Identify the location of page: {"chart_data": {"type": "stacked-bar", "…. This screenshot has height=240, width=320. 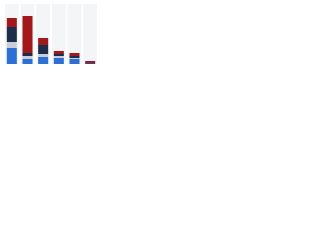
(50, 35).